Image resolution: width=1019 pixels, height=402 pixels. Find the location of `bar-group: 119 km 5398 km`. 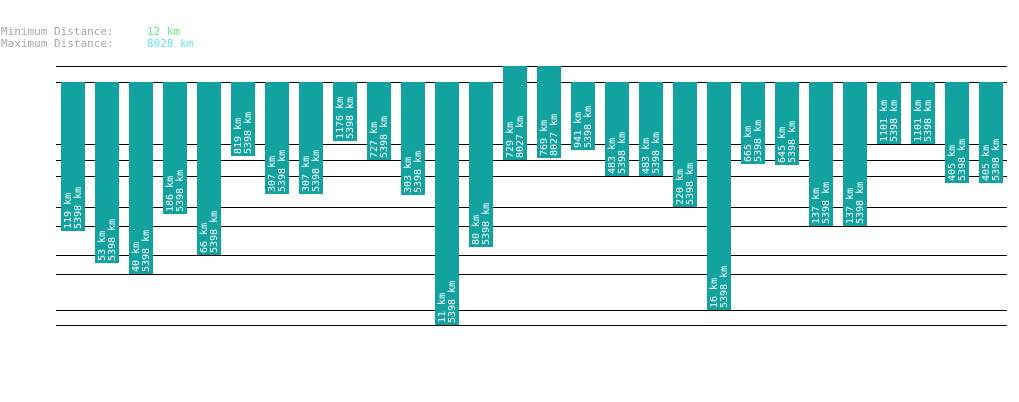

bar-group: 119 km 5398 km is located at coordinates (73, 156).